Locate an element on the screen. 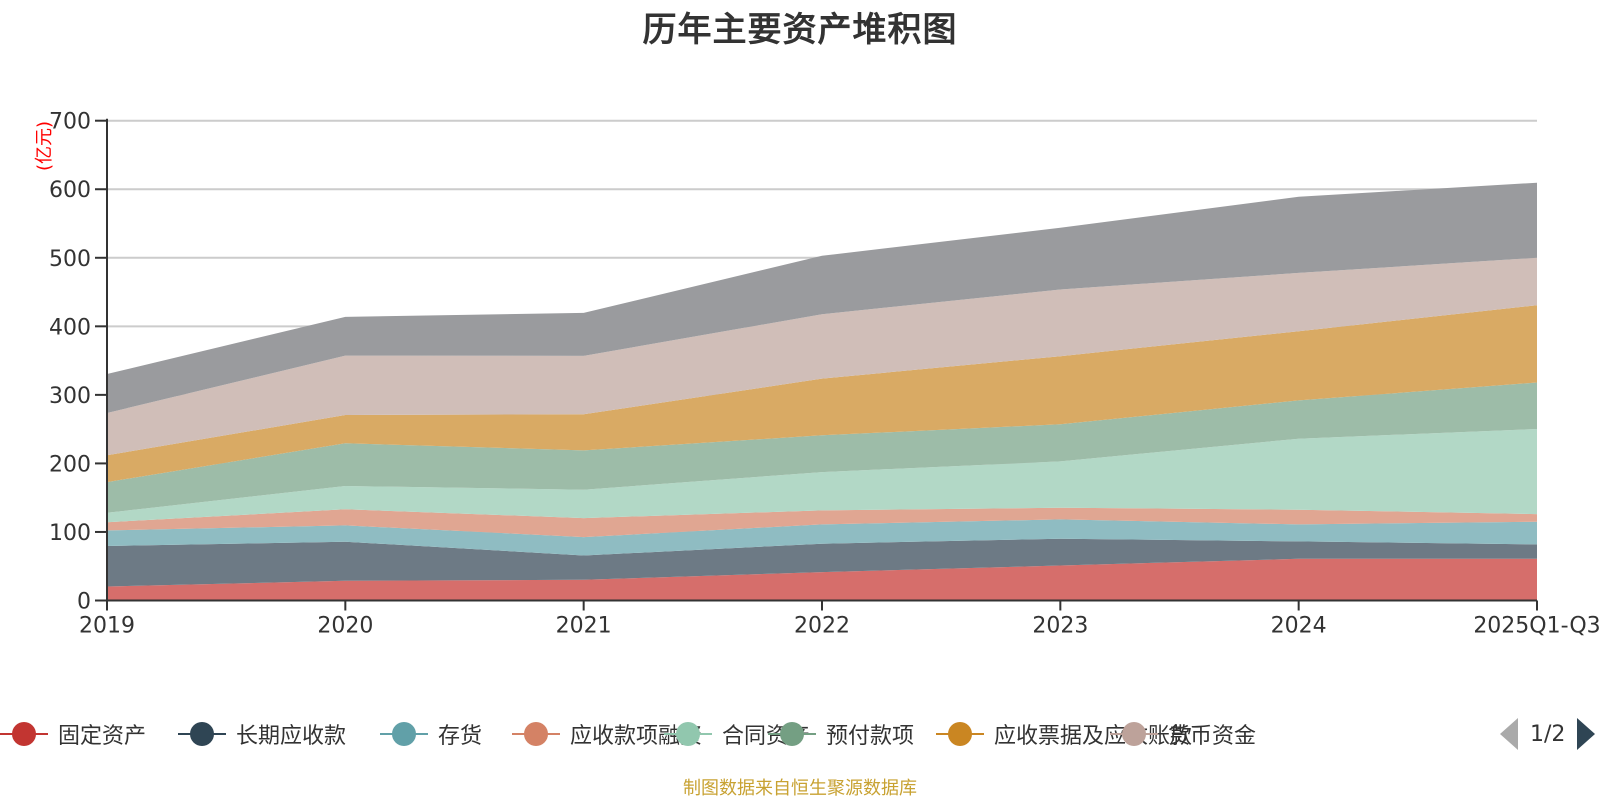 The image size is (1600, 800). legend-label: 长期应收款 is located at coordinates (291, 736).